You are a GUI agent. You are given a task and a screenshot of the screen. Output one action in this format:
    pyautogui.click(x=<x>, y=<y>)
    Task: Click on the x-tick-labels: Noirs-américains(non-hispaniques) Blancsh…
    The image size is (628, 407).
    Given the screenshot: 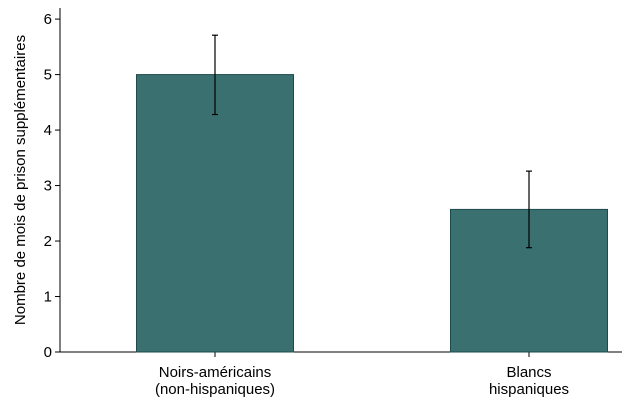 What is the action you would take?
    pyautogui.click(x=362, y=381)
    